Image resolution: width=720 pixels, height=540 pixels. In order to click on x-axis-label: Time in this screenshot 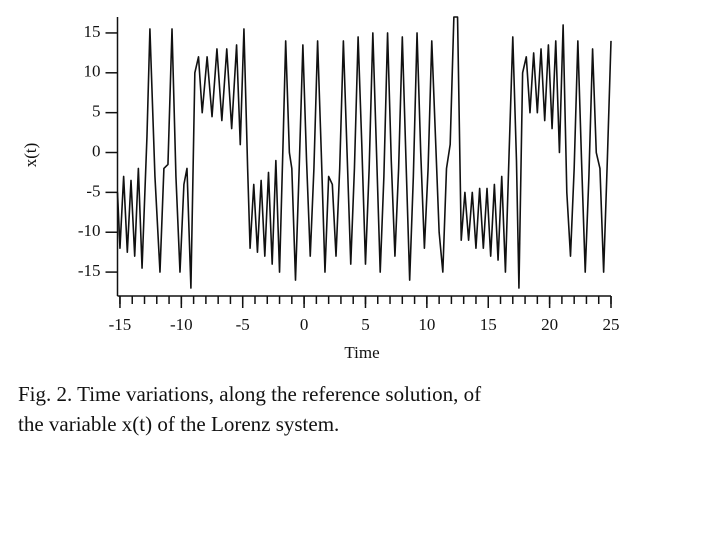, I will do `click(361, 352)`.